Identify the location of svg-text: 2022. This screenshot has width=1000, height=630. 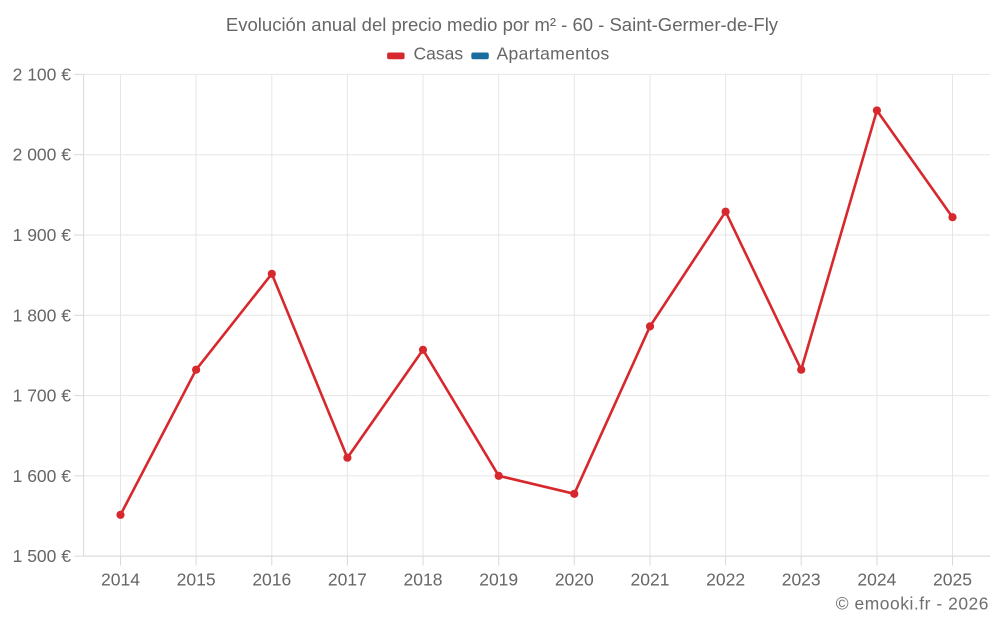
(725, 580).